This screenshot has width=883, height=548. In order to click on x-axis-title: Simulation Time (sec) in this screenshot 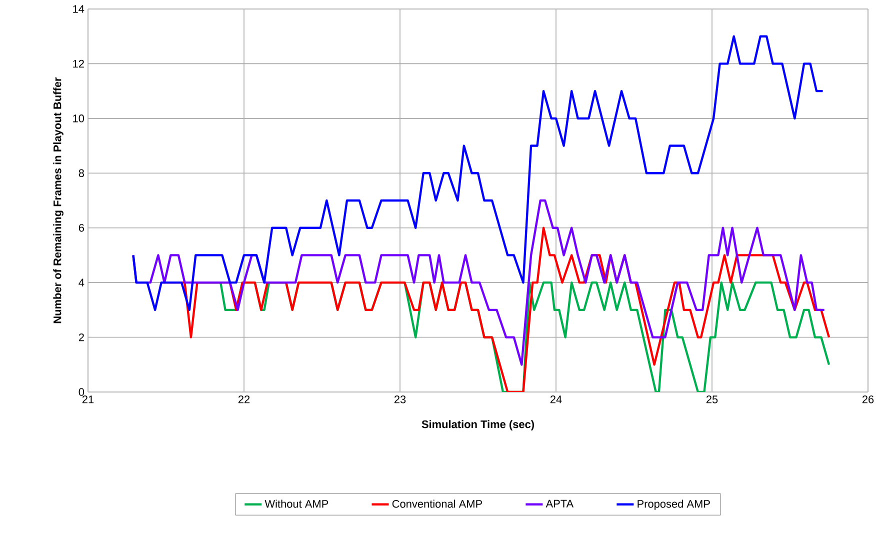, I will do `click(478, 425)`.